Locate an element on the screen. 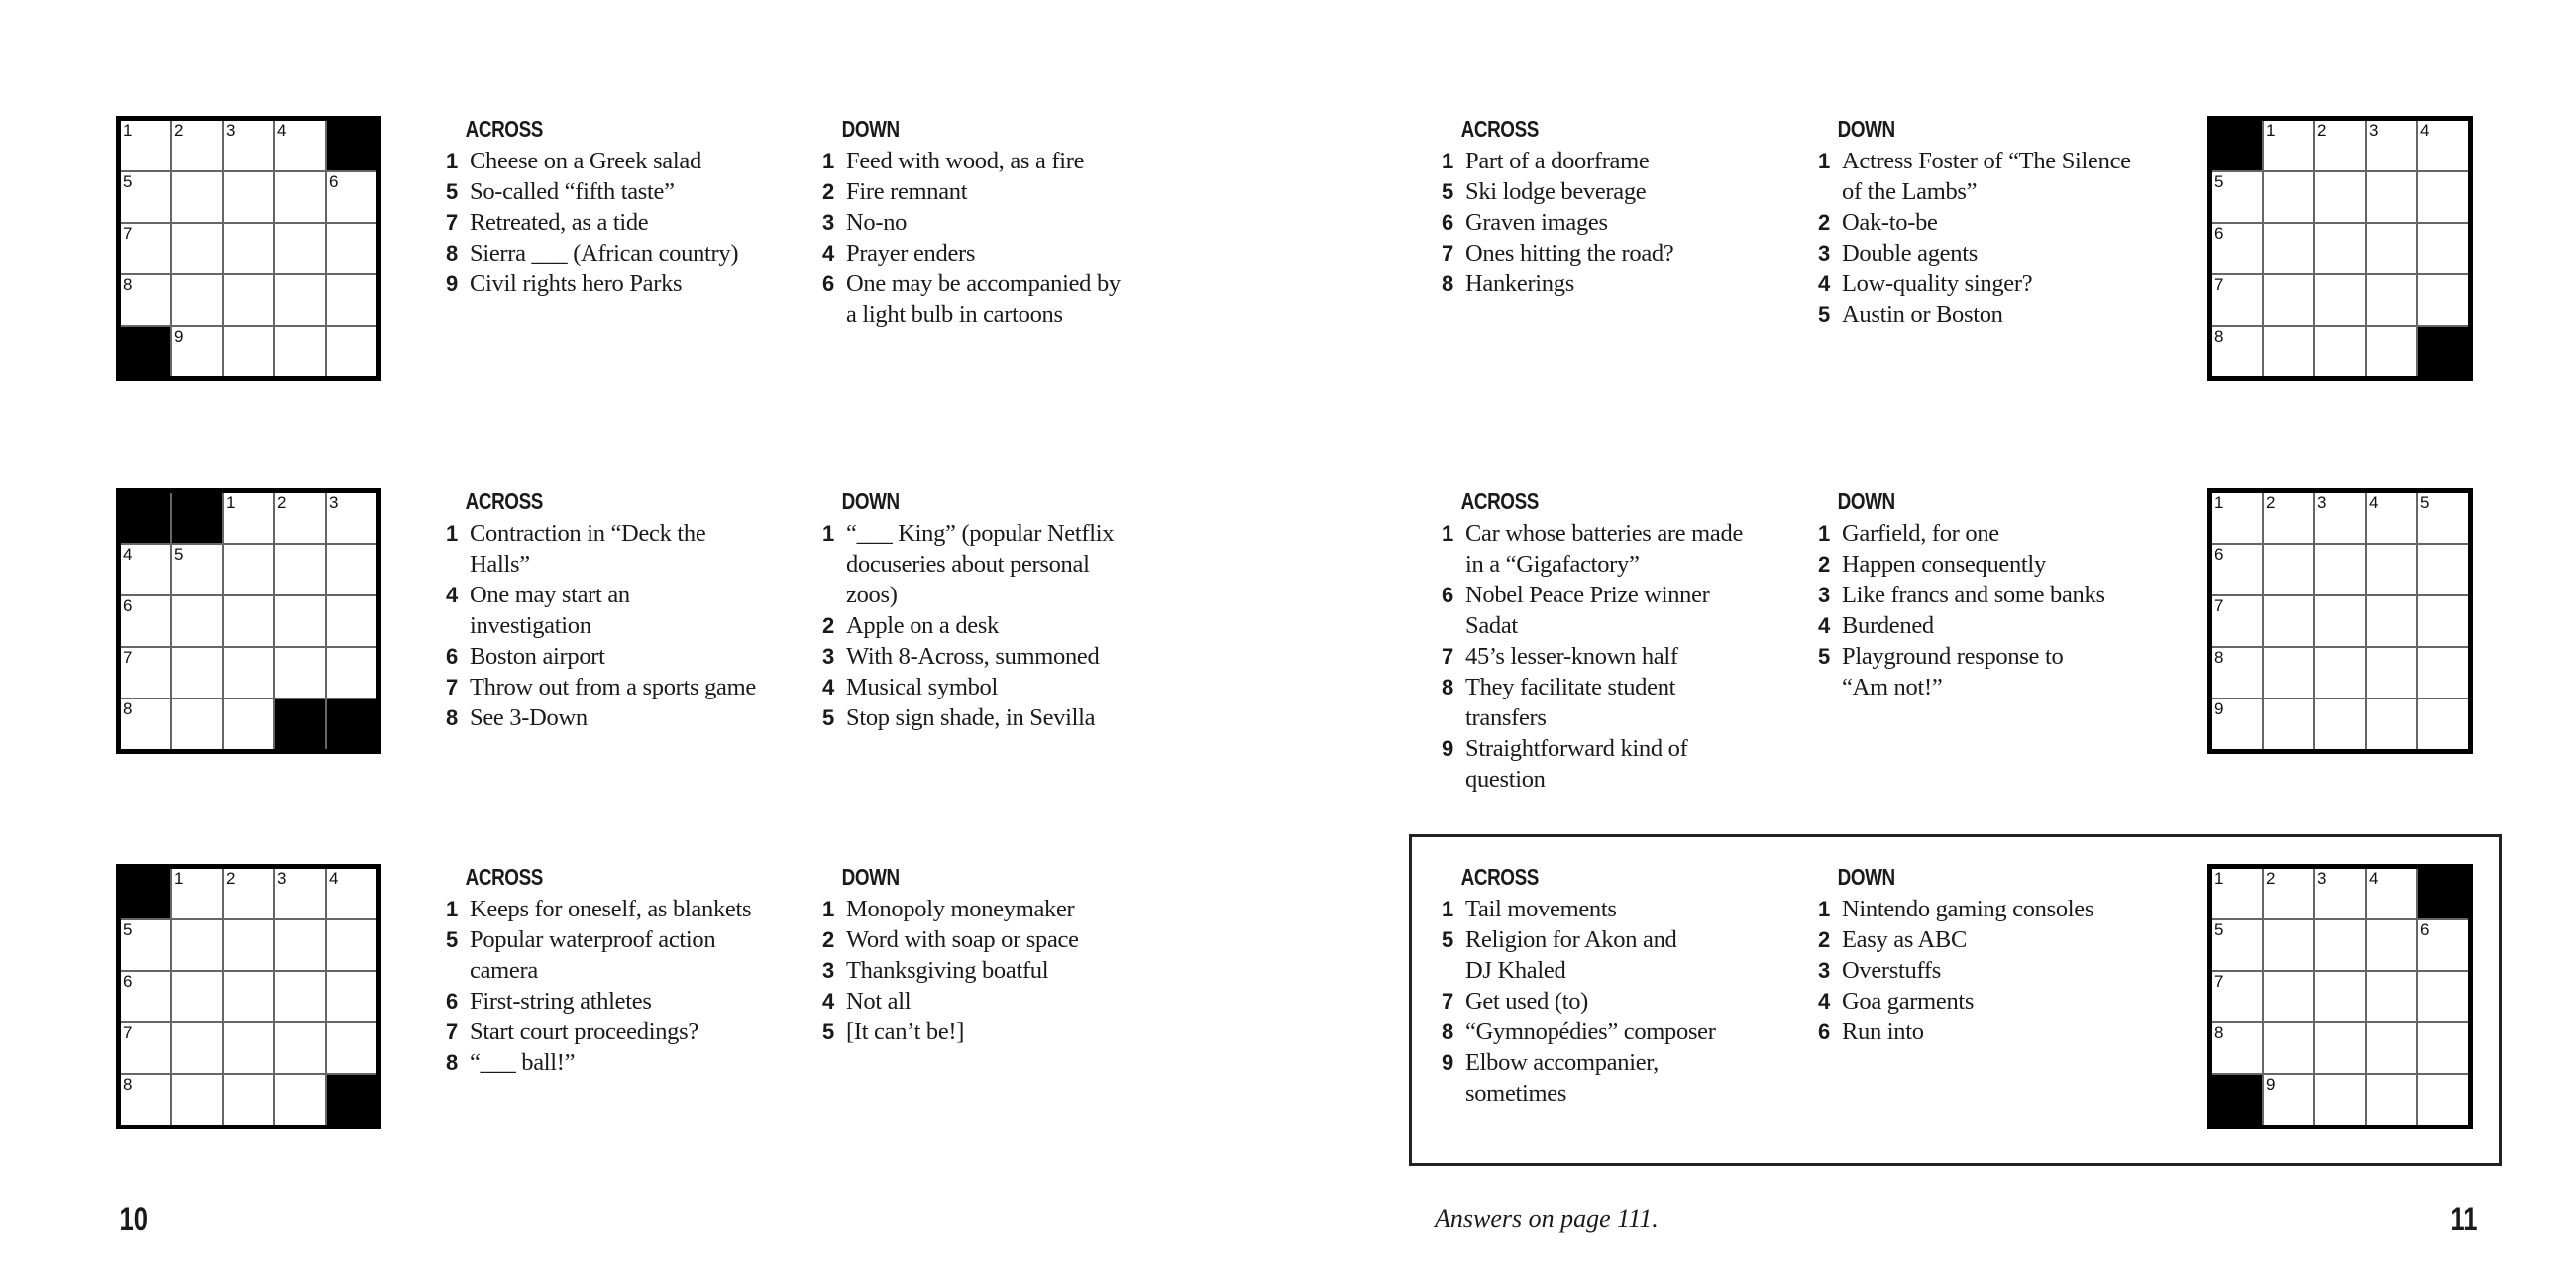  across-heading: ACROSS is located at coordinates (1500, 877).